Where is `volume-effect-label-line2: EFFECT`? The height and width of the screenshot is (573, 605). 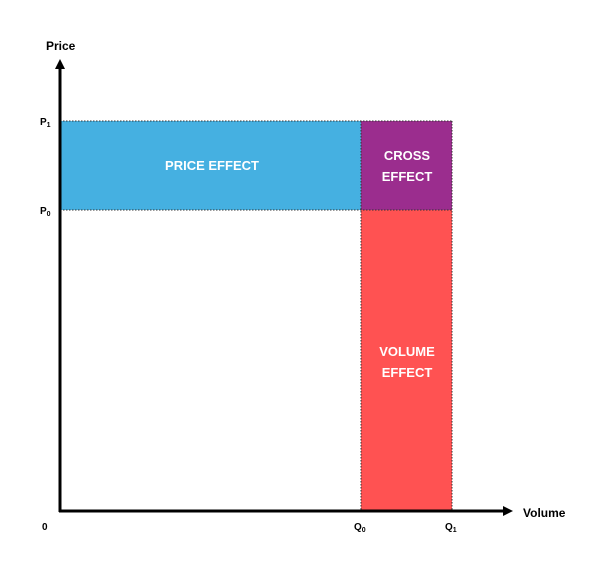
volume-effect-label-line2: EFFECT is located at coordinates (407, 372).